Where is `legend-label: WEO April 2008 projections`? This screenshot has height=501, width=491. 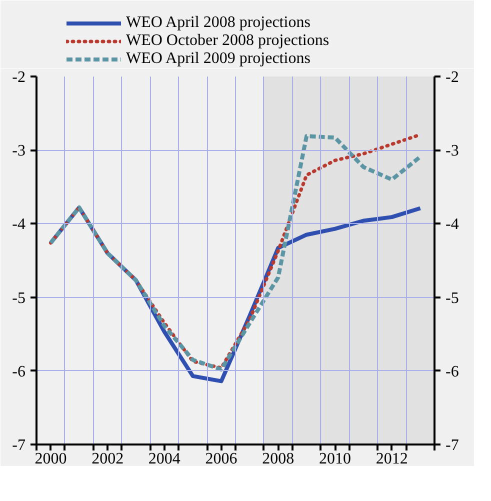 legend-label: WEO April 2008 projections is located at coordinates (218, 23).